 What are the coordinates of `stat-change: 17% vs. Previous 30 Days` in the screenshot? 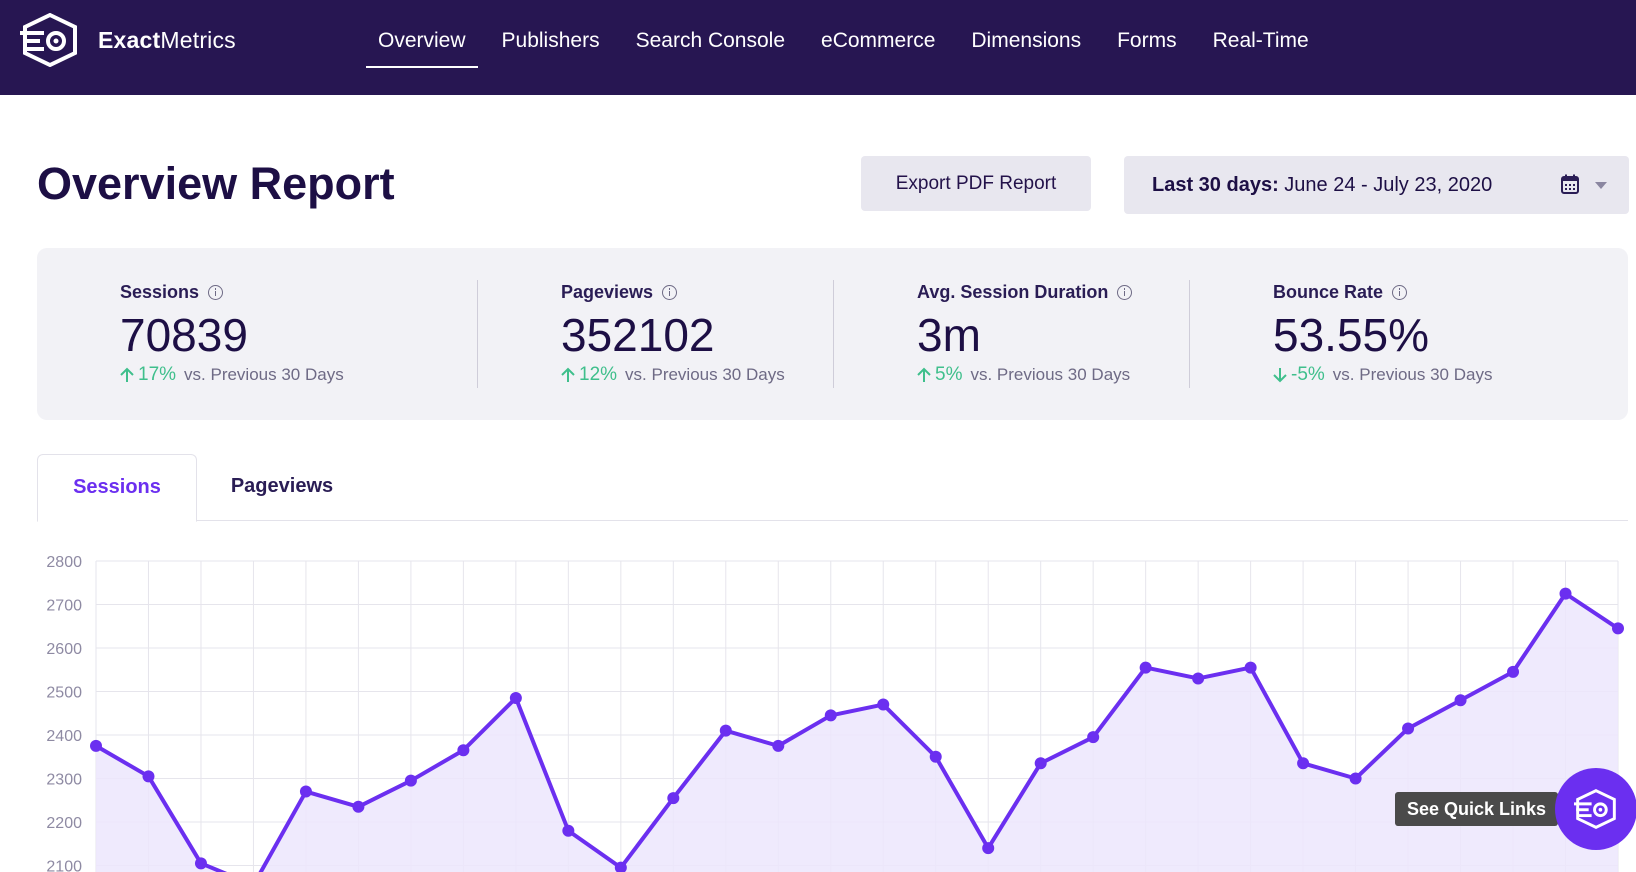 It's located at (232, 375).